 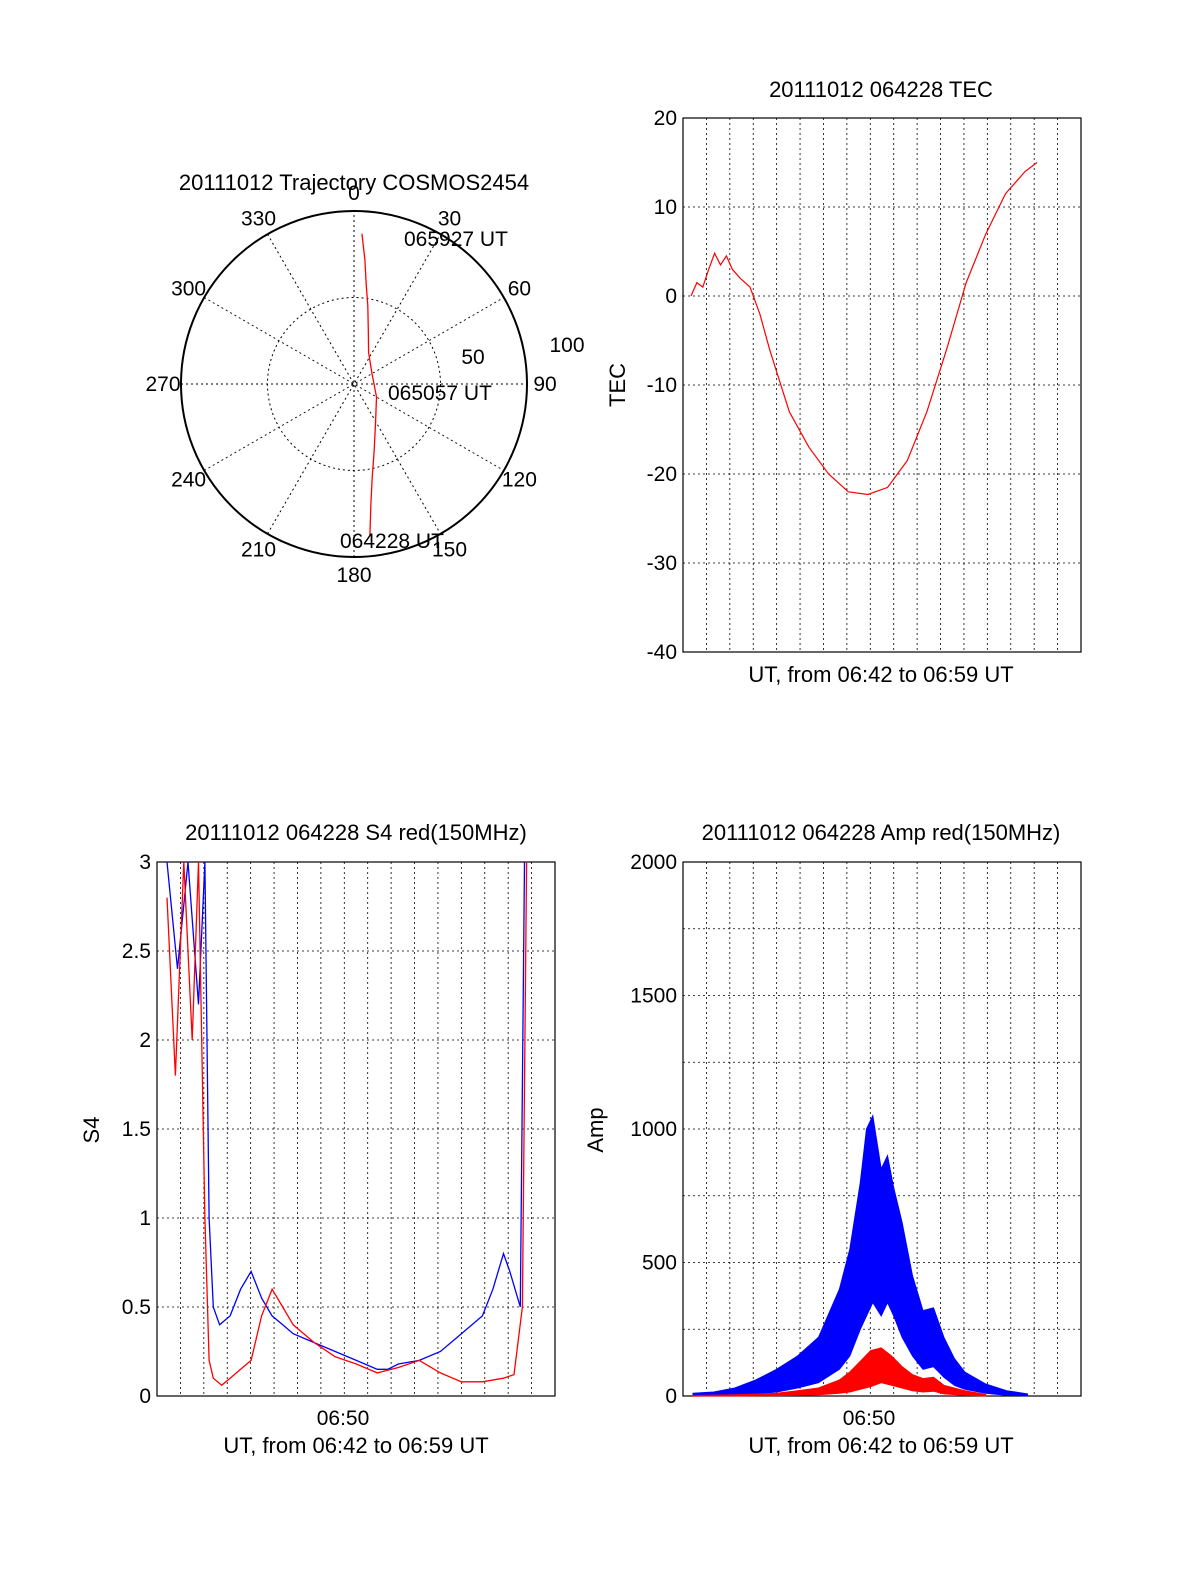 I want to click on azimuth-label-30: 30, so click(x=449, y=219).